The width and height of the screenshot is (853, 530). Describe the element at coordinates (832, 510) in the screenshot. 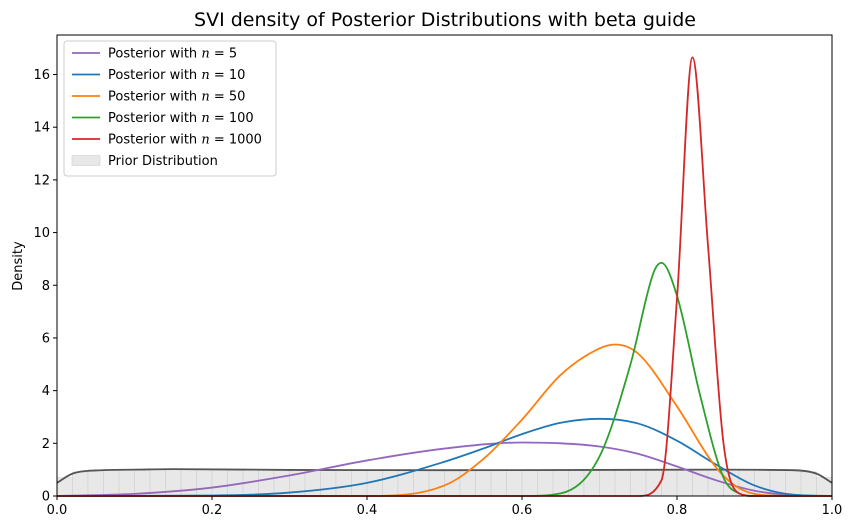

I see `x-tick-label: 1.0` at that location.